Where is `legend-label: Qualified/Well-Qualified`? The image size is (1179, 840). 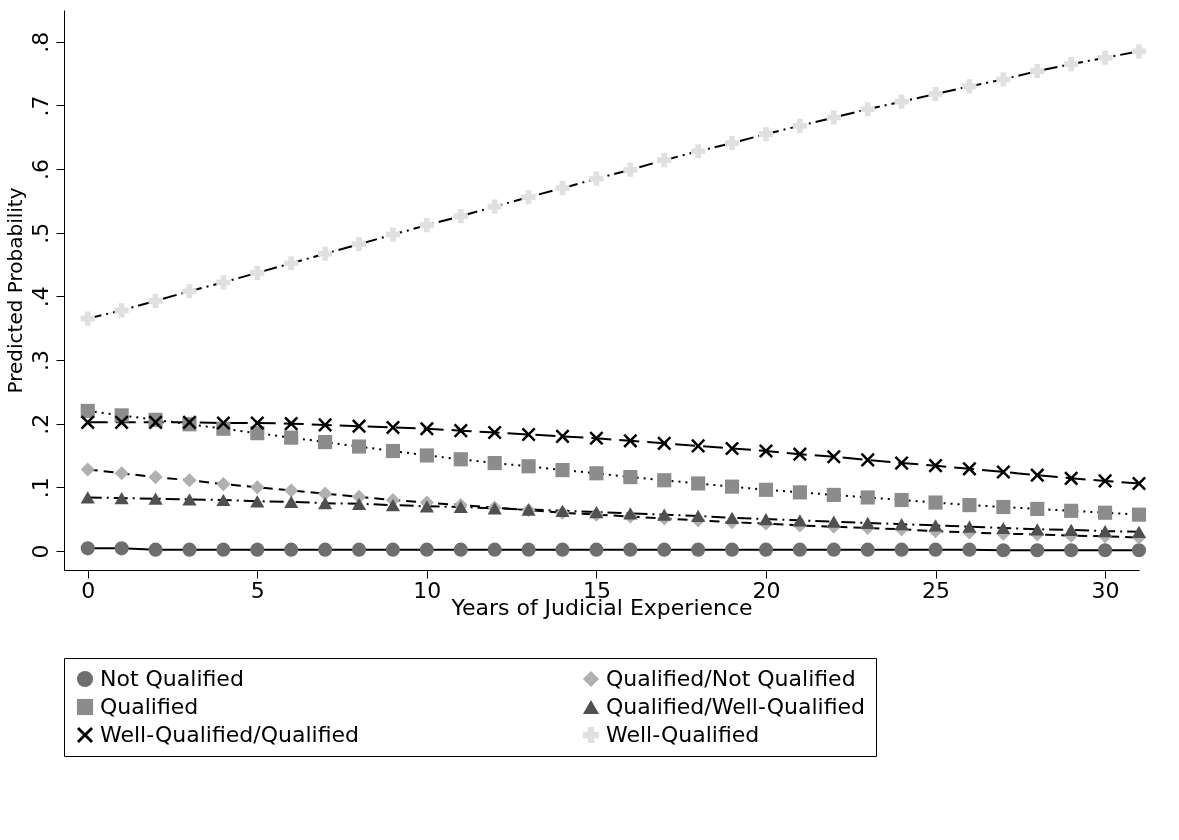 legend-label: Qualified/Well-Qualified is located at coordinates (736, 706).